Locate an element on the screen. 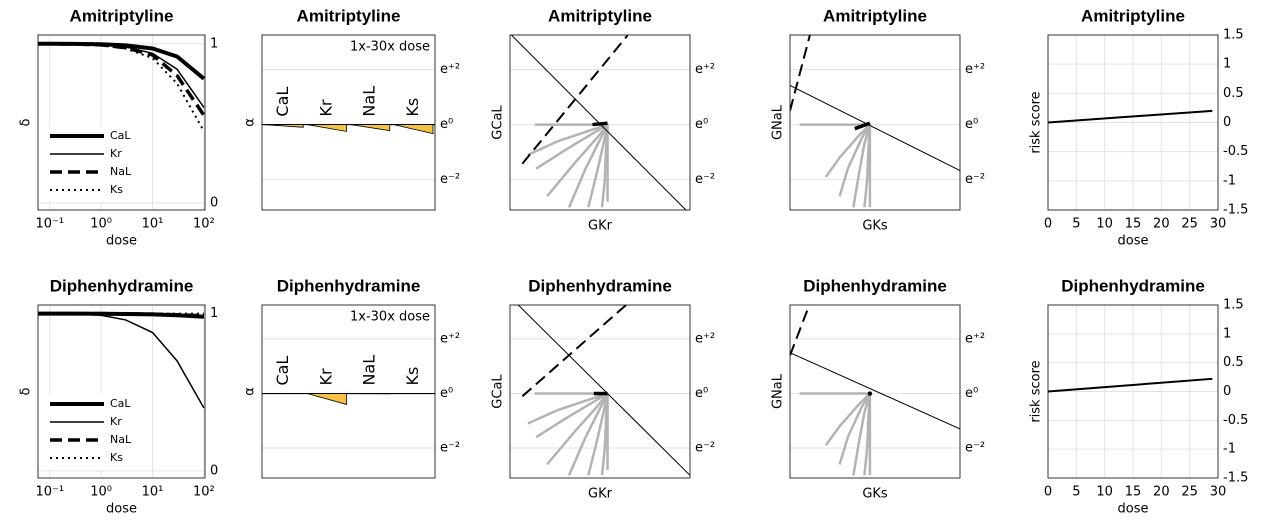  x-tick-label: 15 is located at coordinates (1133, 224).